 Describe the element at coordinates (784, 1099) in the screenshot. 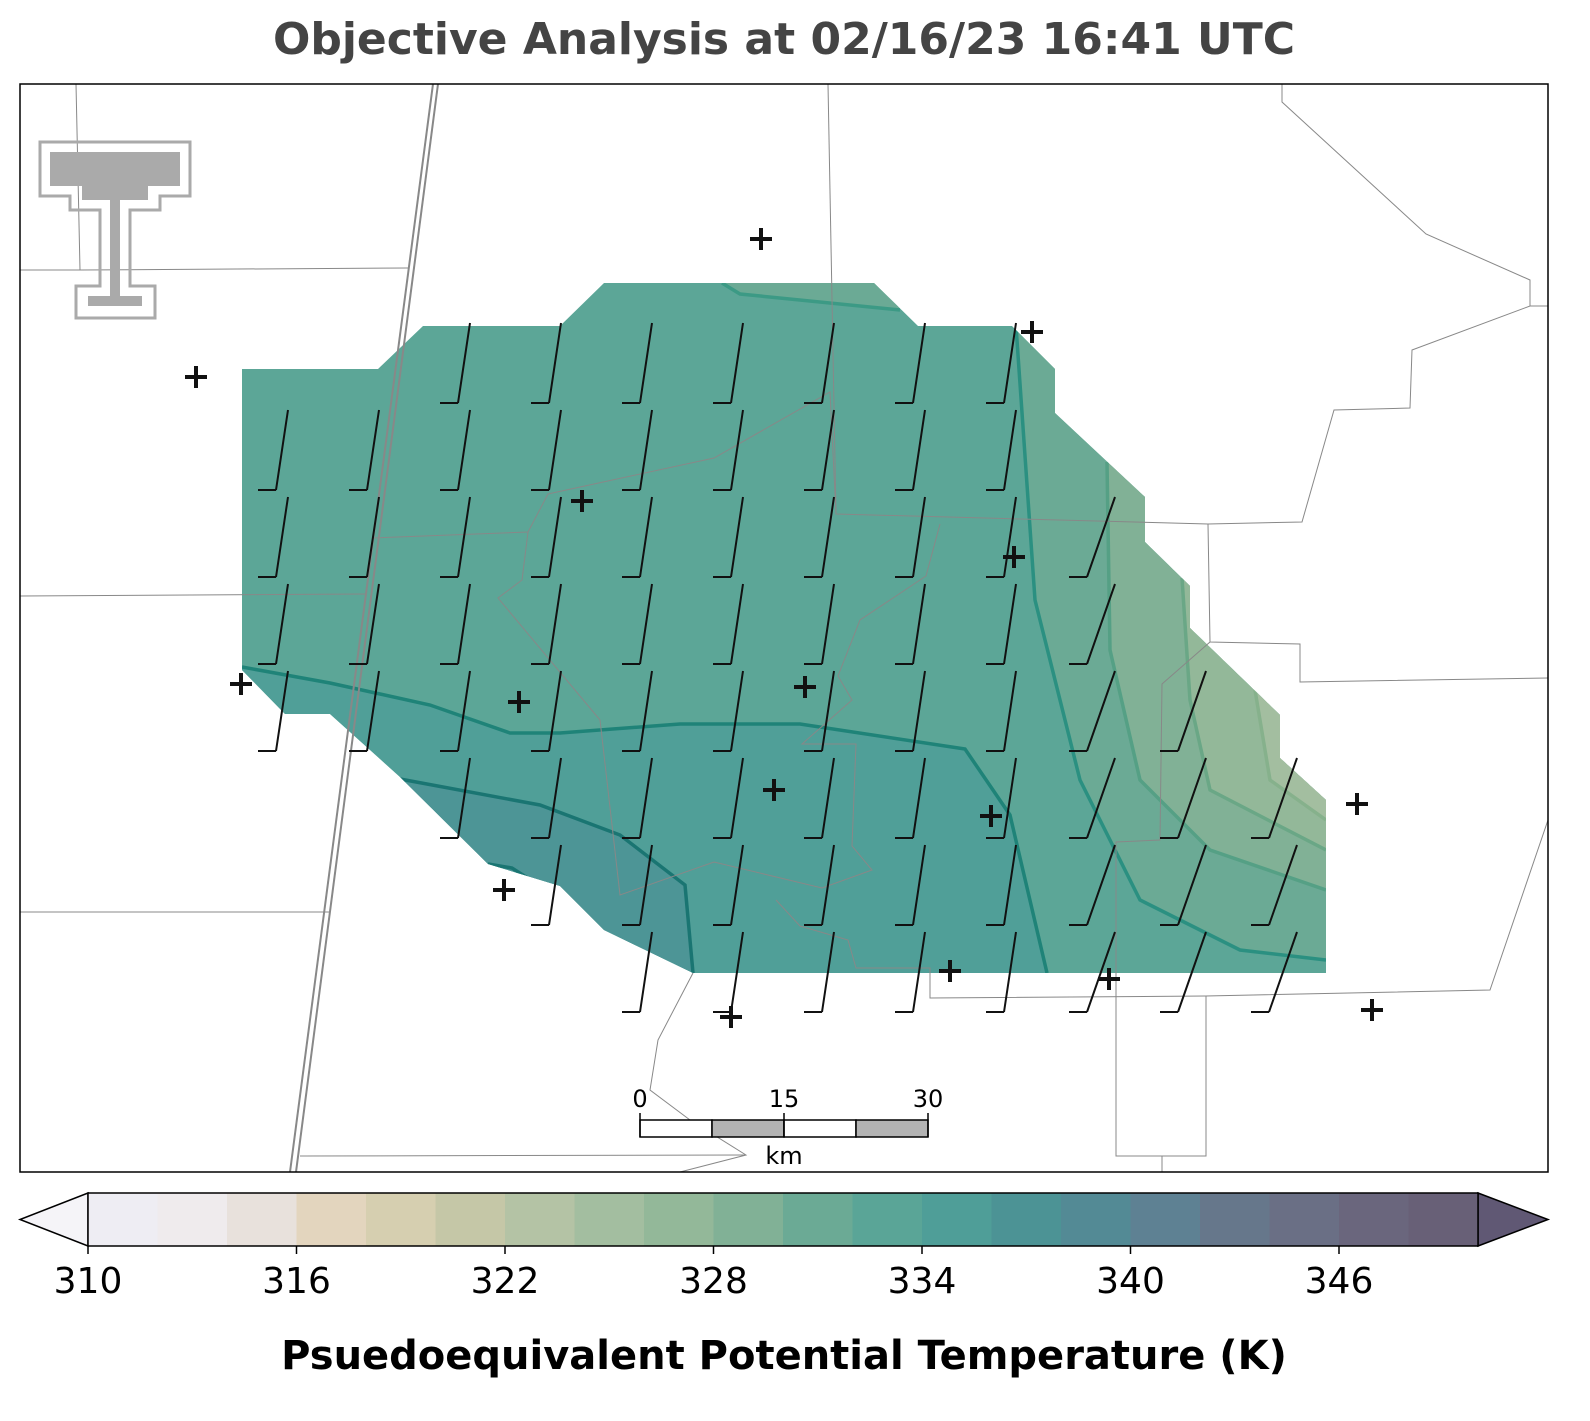

I see `scale-tick-label: 15` at that location.